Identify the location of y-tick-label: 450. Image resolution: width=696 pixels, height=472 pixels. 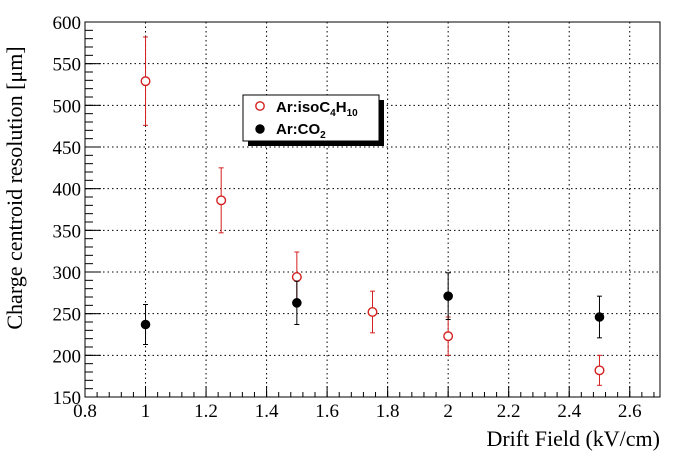
(67, 148).